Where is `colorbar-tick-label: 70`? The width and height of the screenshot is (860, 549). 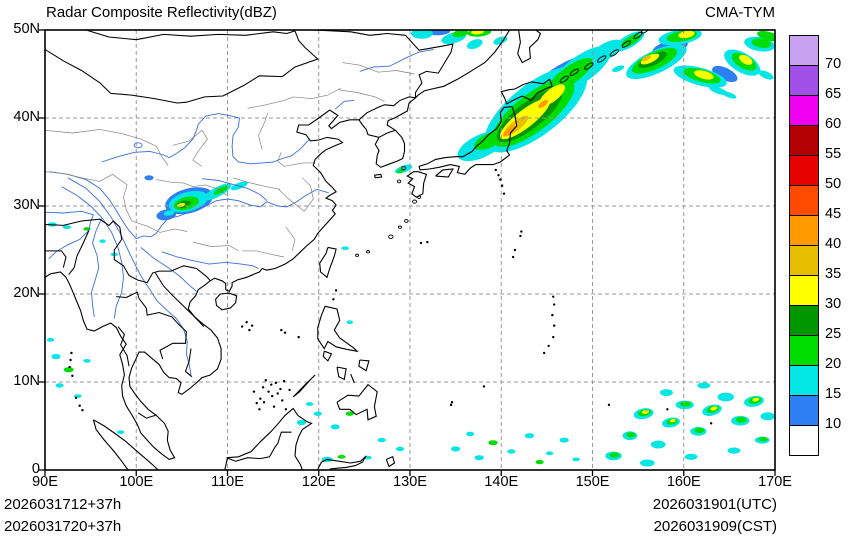
colorbar-tick-label: 70 is located at coordinates (833, 64).